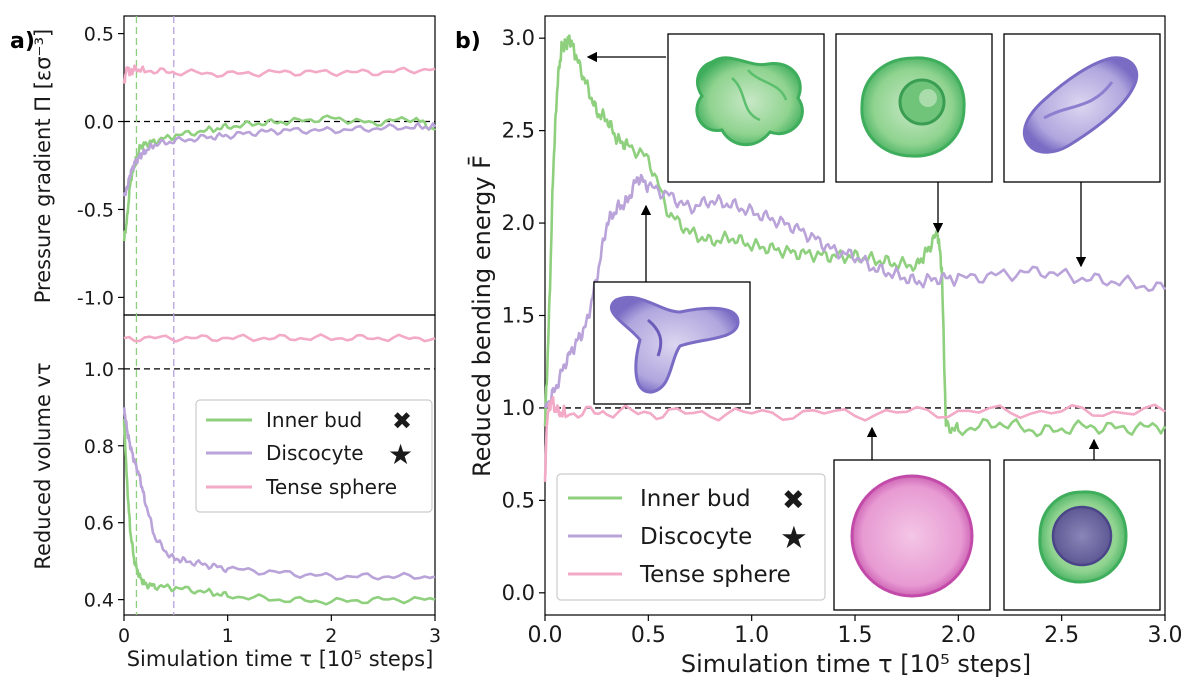 This screenshot has width=1186, height=680. Describe the element at coordinates (43, 465) in the screenshot. I see `volume-ylabel: Reduced volume vτ` at that location.